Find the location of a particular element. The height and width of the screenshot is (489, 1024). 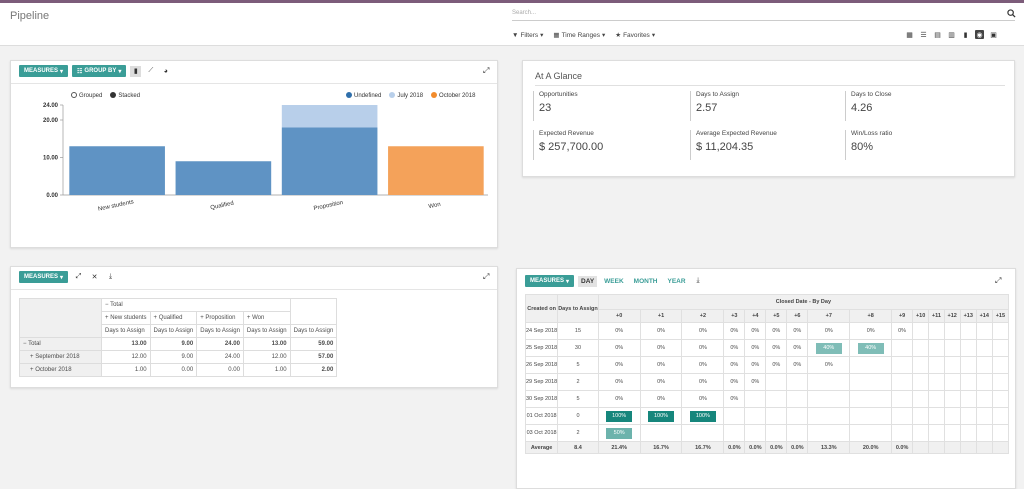

pivot-row-header: + October 2018 is located at coordinates (60, 370).